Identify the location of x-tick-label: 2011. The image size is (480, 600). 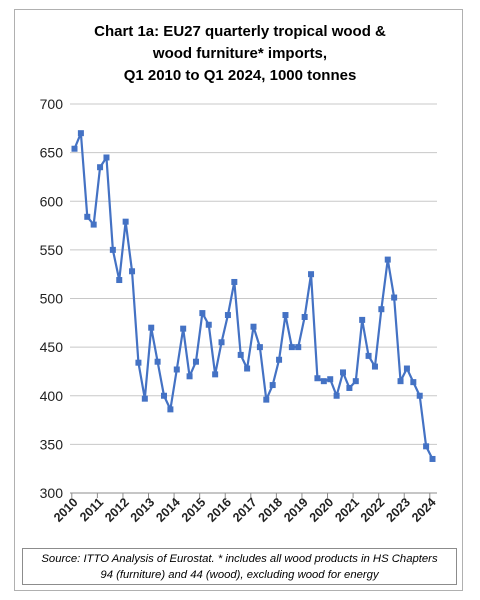
(91, 509).